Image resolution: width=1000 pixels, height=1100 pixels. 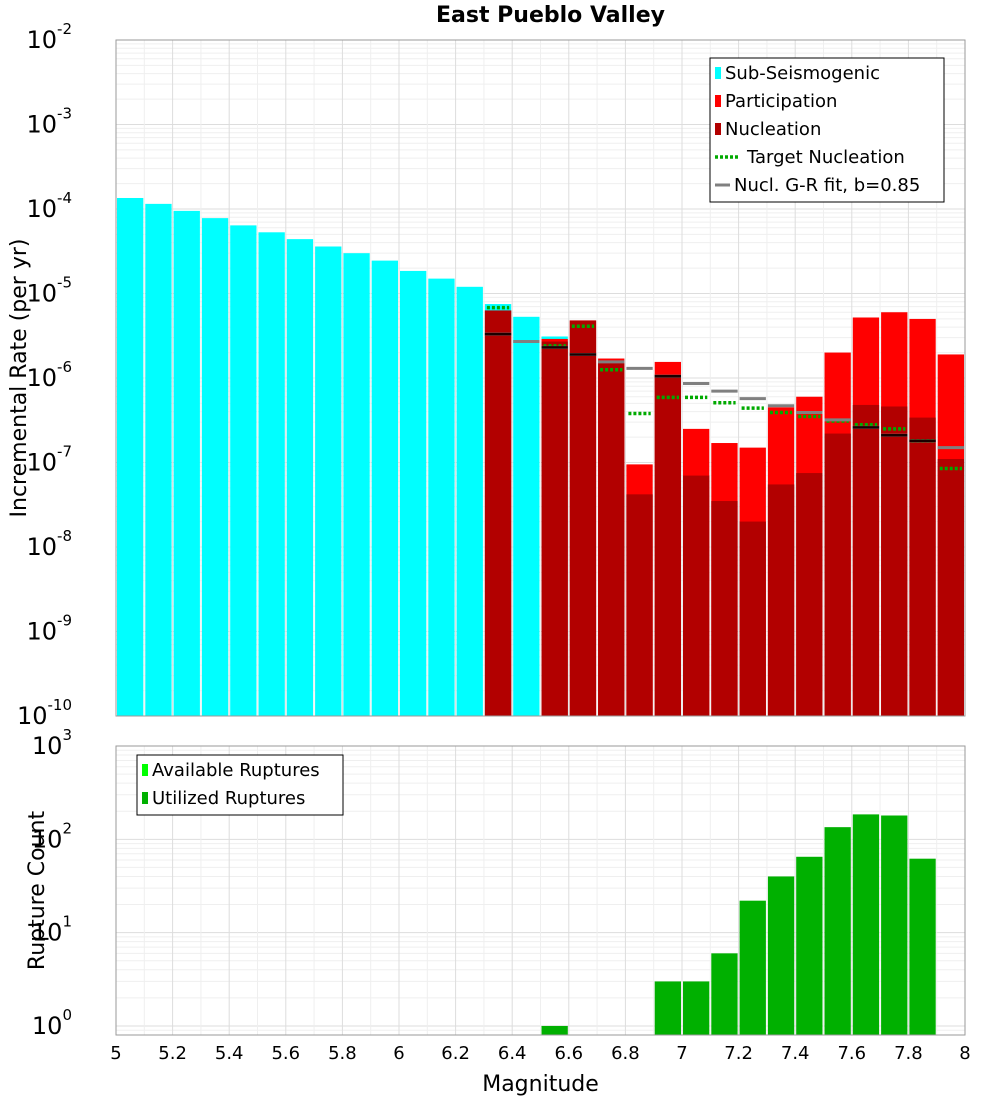 I want to click on chart-title: East Pueblo Valley, so click(x=550, y=15).